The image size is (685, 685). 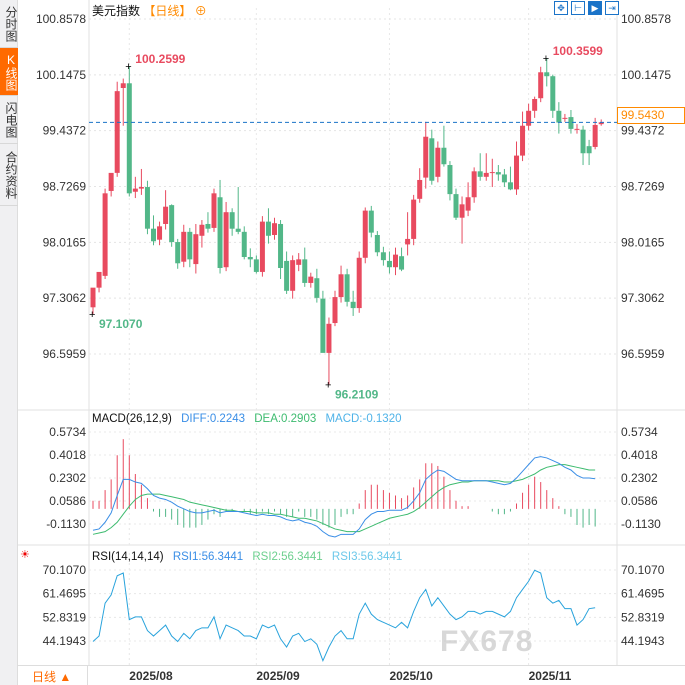 I want to click on tab-flash: 闪电图, so click(x=9, y=120).